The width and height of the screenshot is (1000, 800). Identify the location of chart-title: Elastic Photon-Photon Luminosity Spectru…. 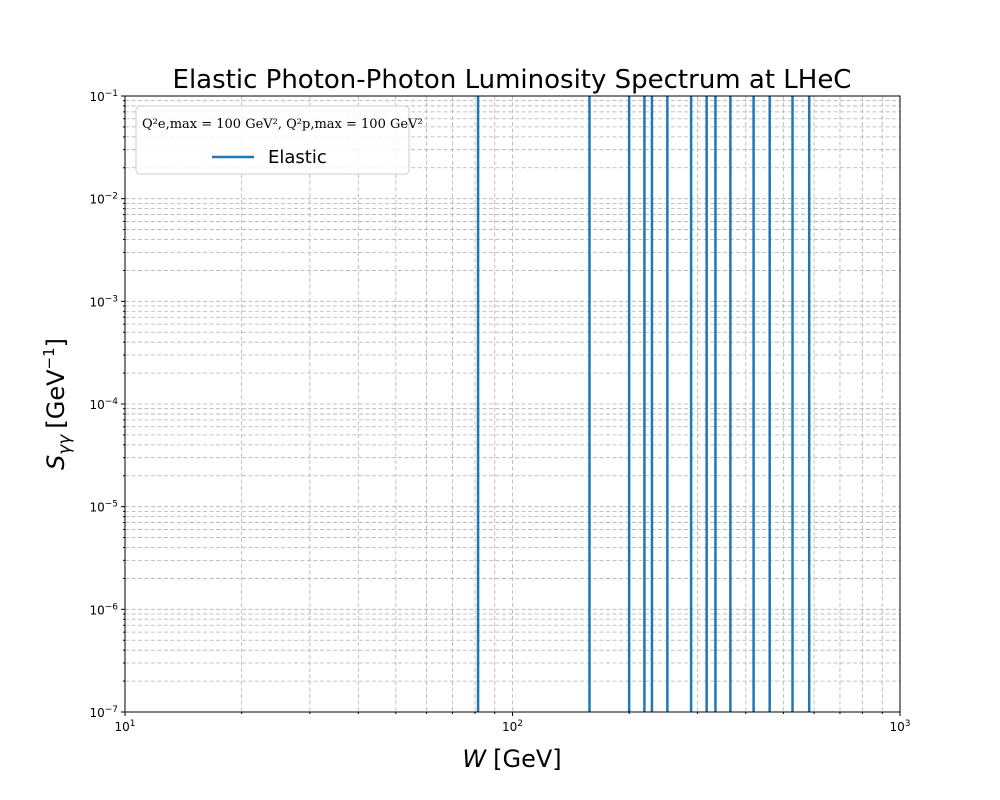
(512, 80).